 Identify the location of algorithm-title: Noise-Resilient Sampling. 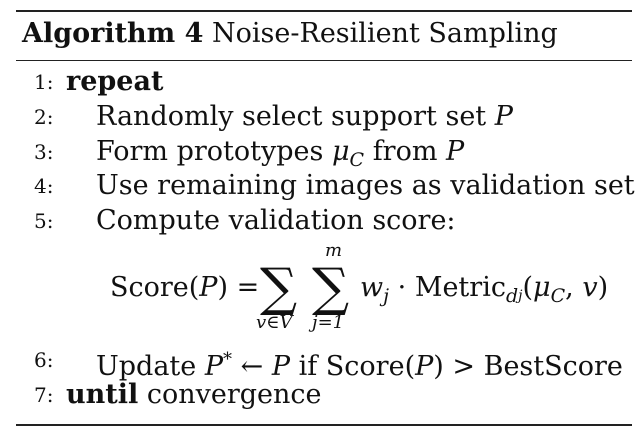
(385, 33).